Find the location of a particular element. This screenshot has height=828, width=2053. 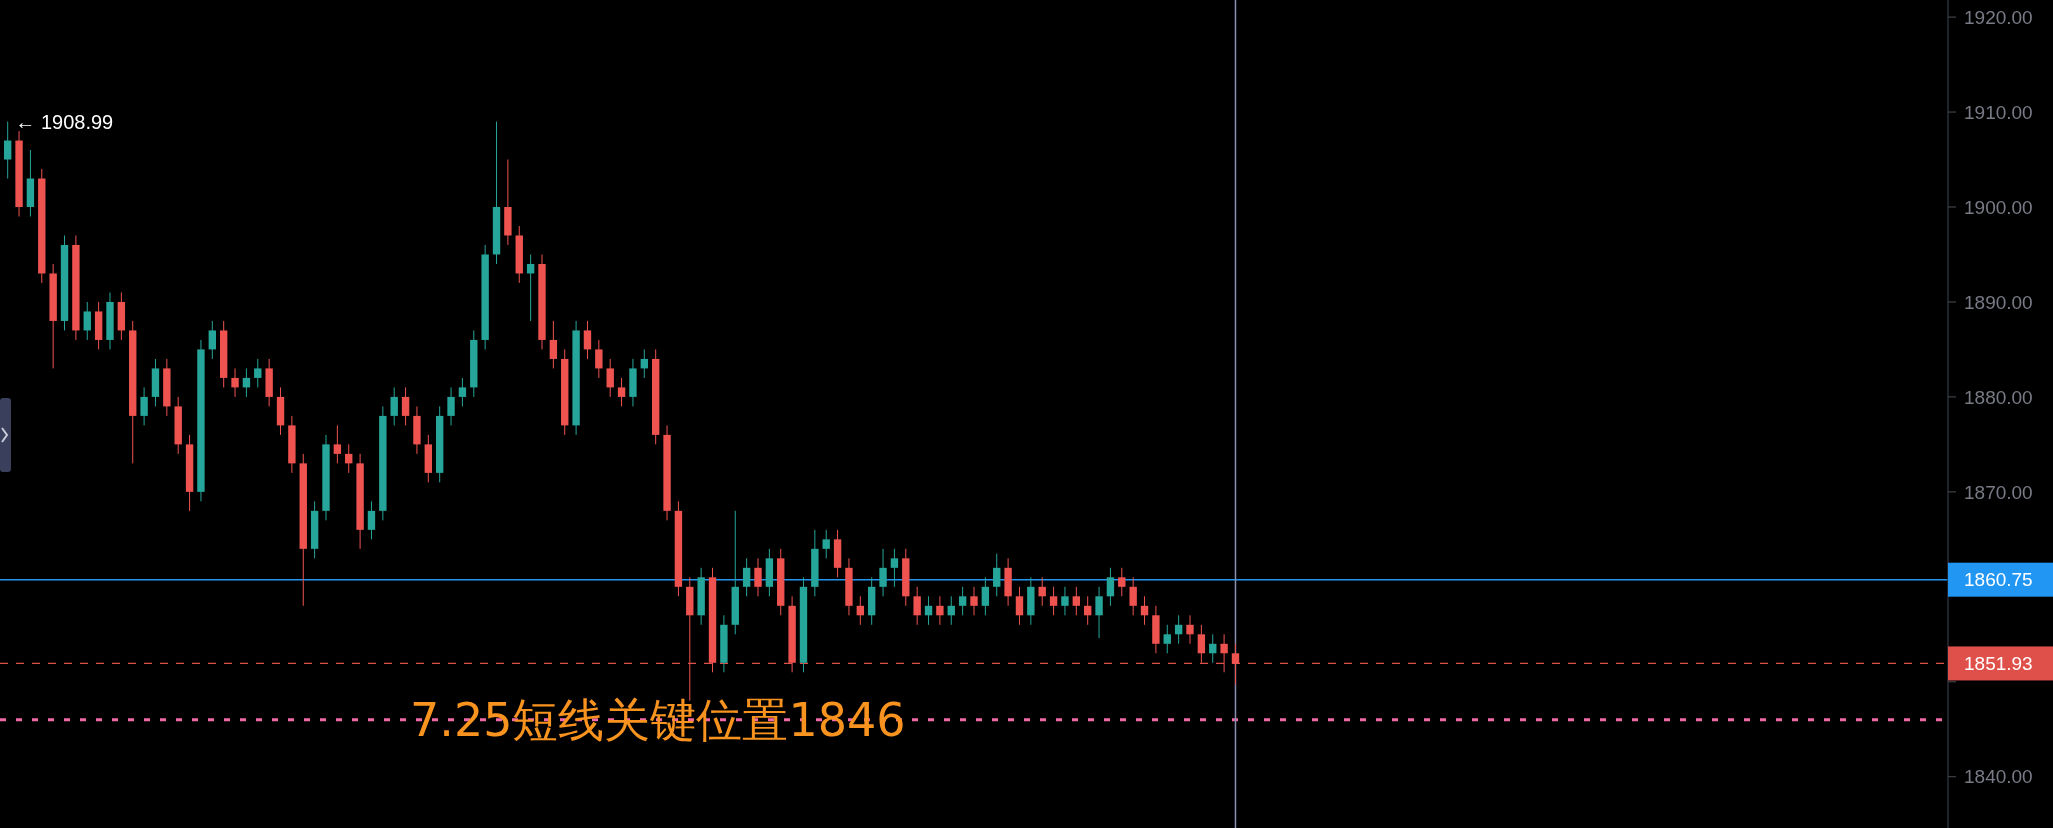

y-tick-label: 1920.00 is located at coordinates (1998, 17).